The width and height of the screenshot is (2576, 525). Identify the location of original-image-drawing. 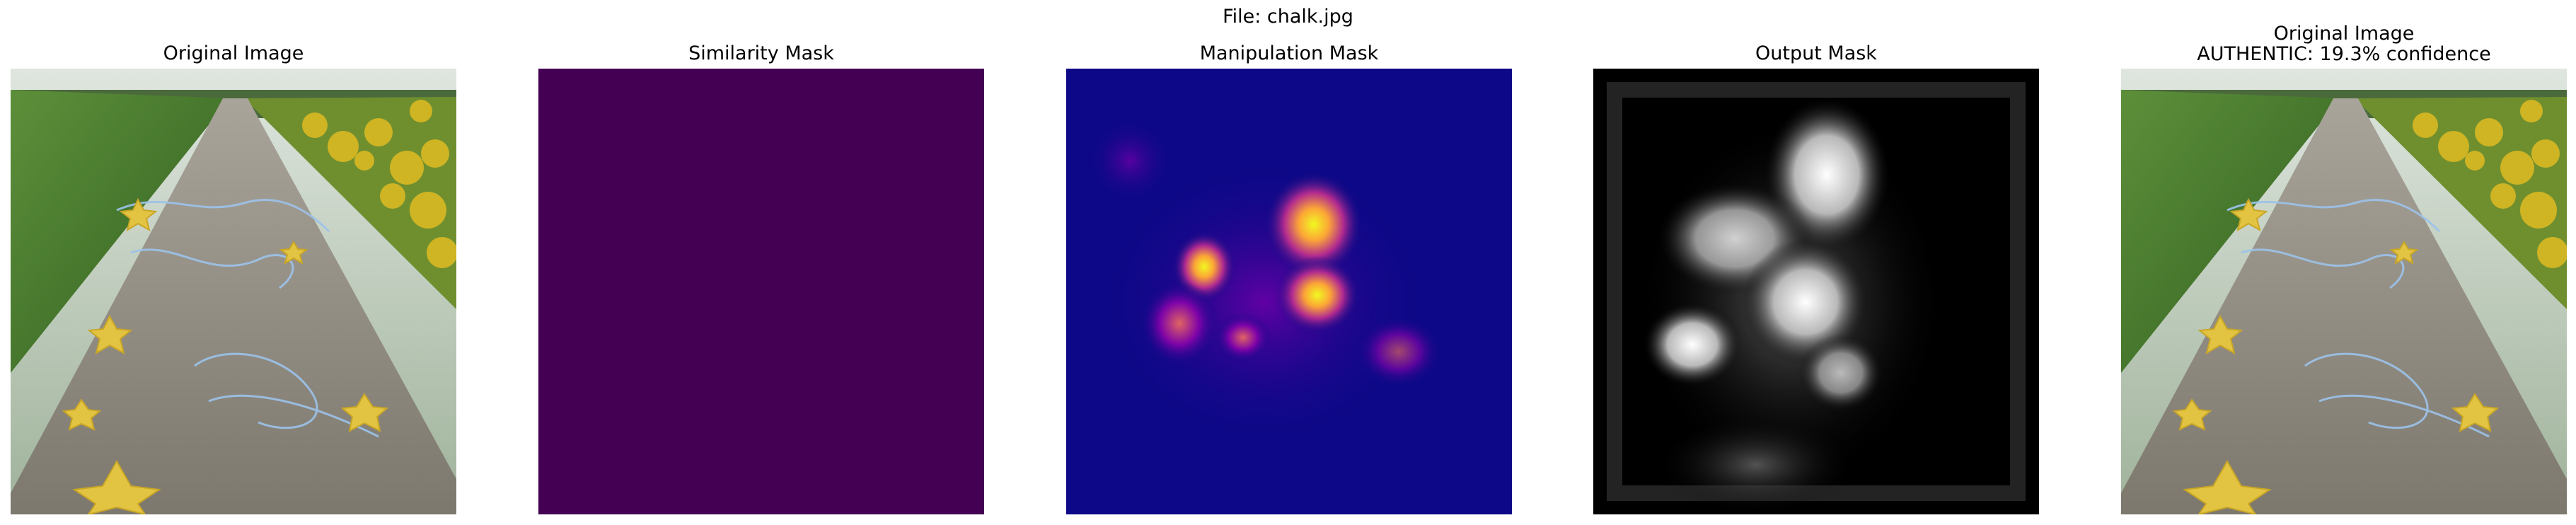
(233, 291).